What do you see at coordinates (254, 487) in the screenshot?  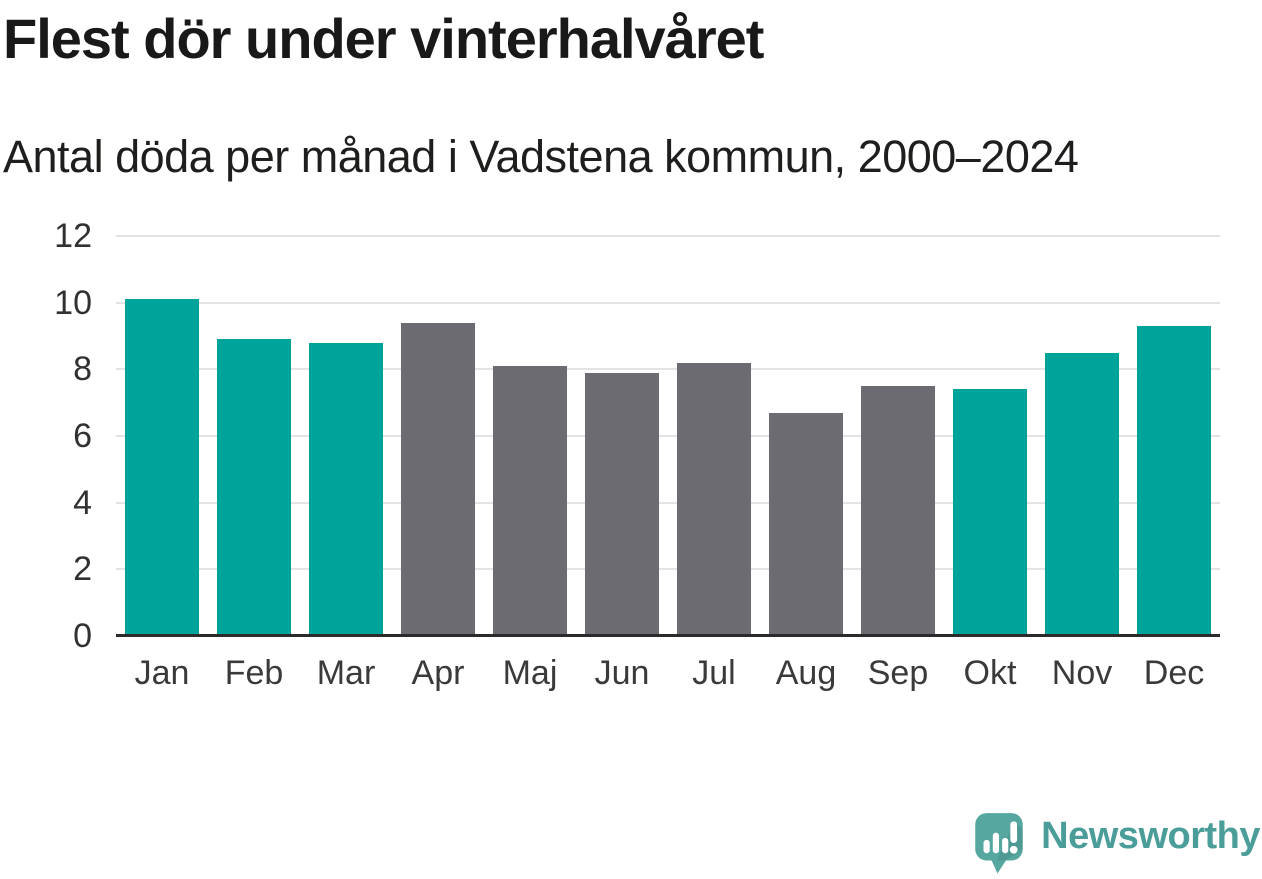 I see `bar-feb` at bounding box center [254, 487].